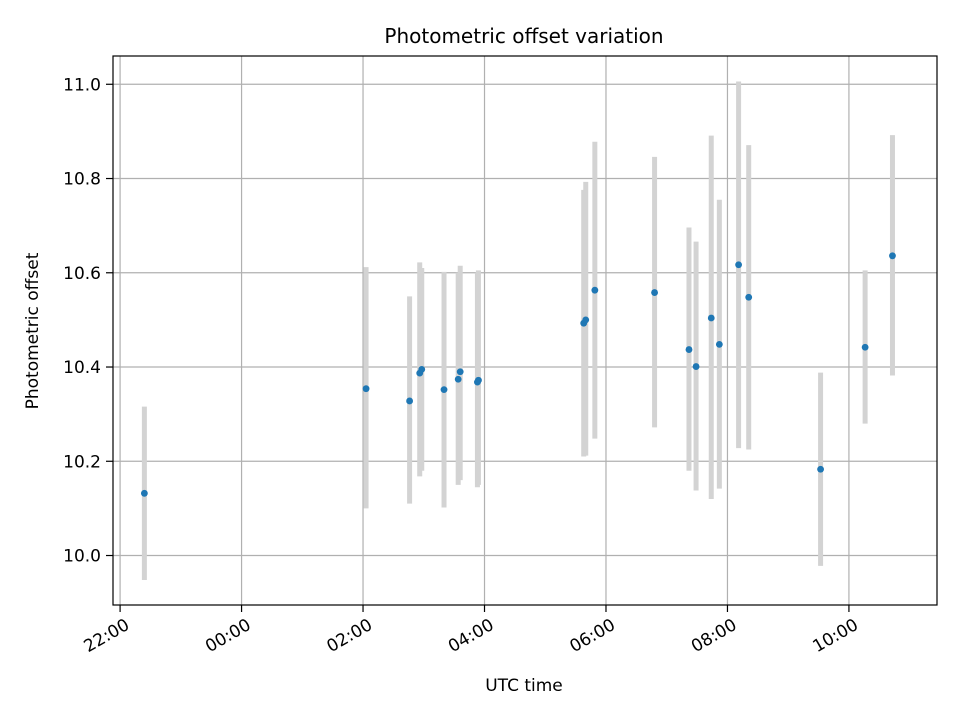  What do you see at coordinates (33, 330) in the screenshot?
I see `y-axis-label: Photometric offset` at bounding box center [33, 330].